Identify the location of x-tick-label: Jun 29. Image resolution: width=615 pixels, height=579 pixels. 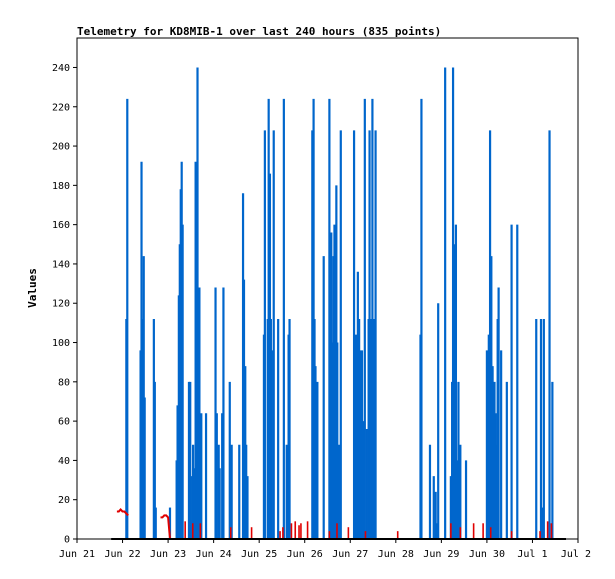
(441, 554).